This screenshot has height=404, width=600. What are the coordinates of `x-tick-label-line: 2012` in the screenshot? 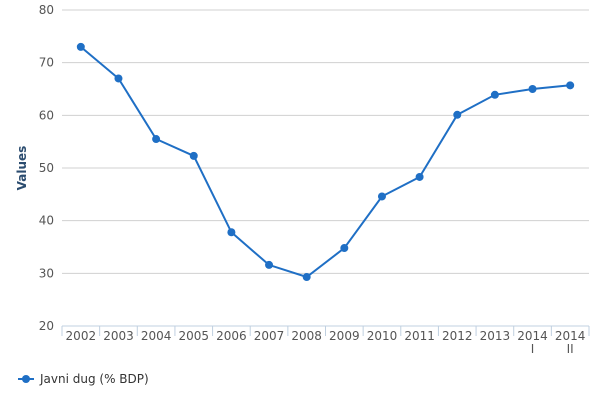 It's located at (457, 336).